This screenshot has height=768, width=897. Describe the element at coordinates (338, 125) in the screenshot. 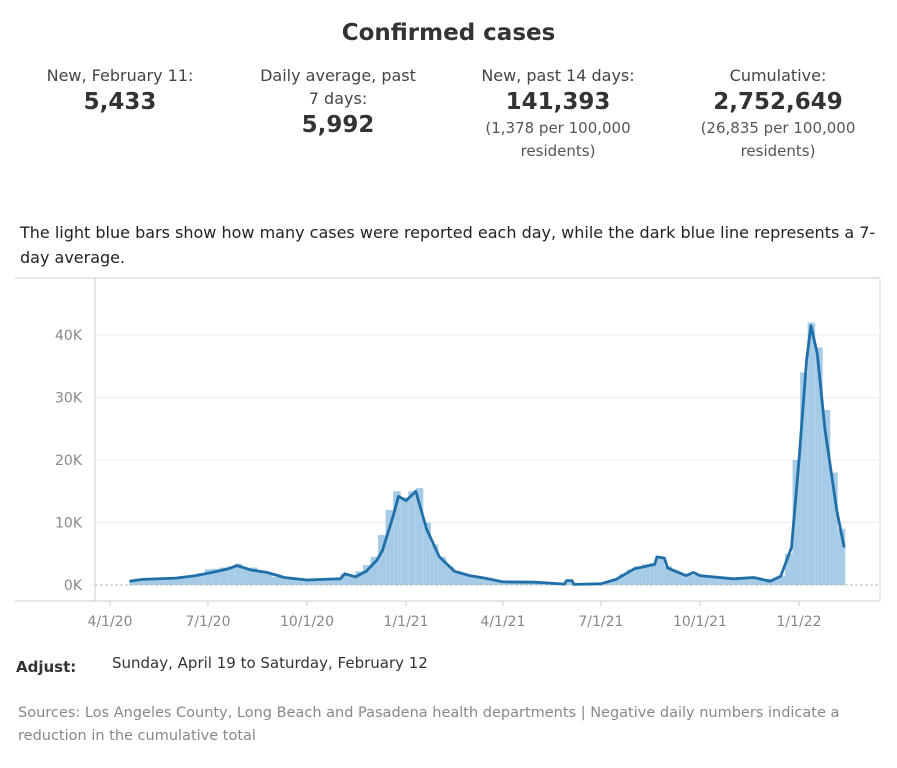

I see `stat-value: 5,992` at that location.